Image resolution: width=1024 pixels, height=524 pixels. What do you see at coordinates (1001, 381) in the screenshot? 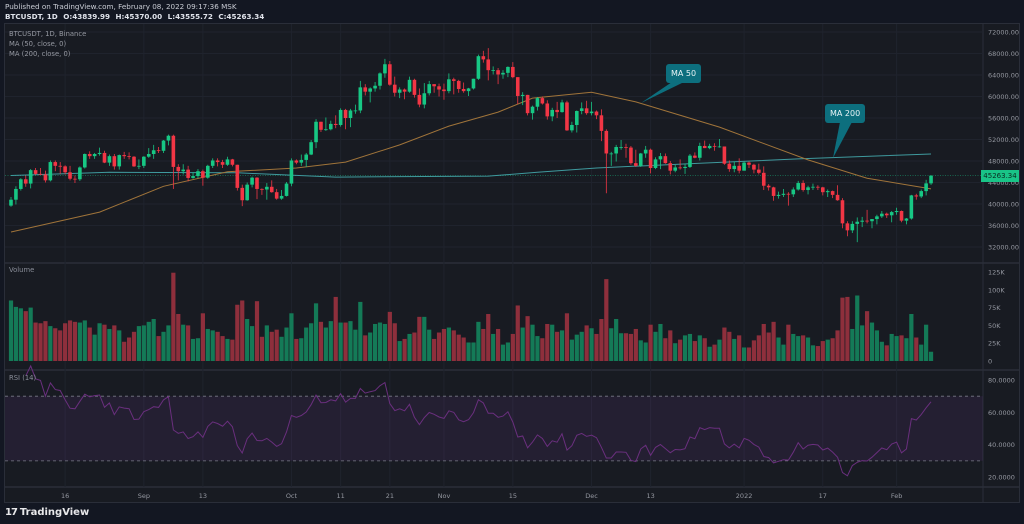
I see `rsi-tick-label: 80.0000` at bounding box center [1001, 381].